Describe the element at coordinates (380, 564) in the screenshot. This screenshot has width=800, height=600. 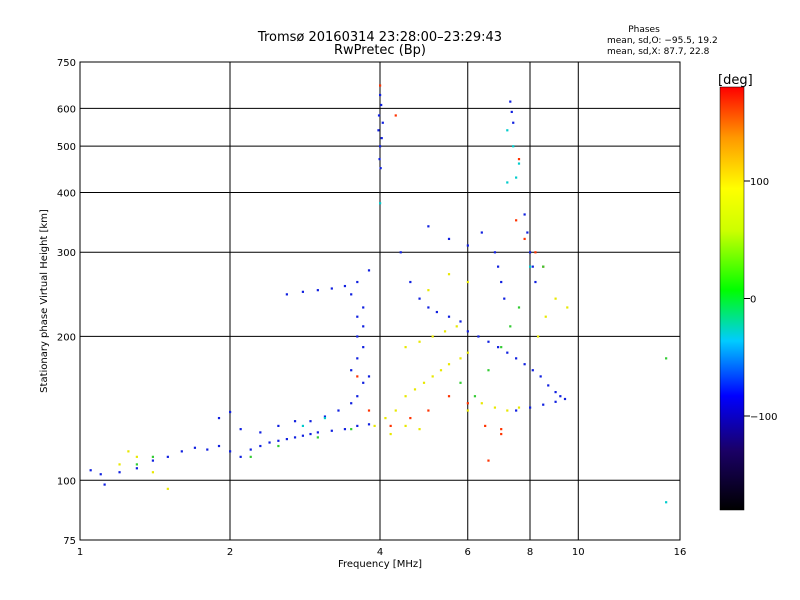
I see `x-axis-label: Frequency [MHz]` at that location.